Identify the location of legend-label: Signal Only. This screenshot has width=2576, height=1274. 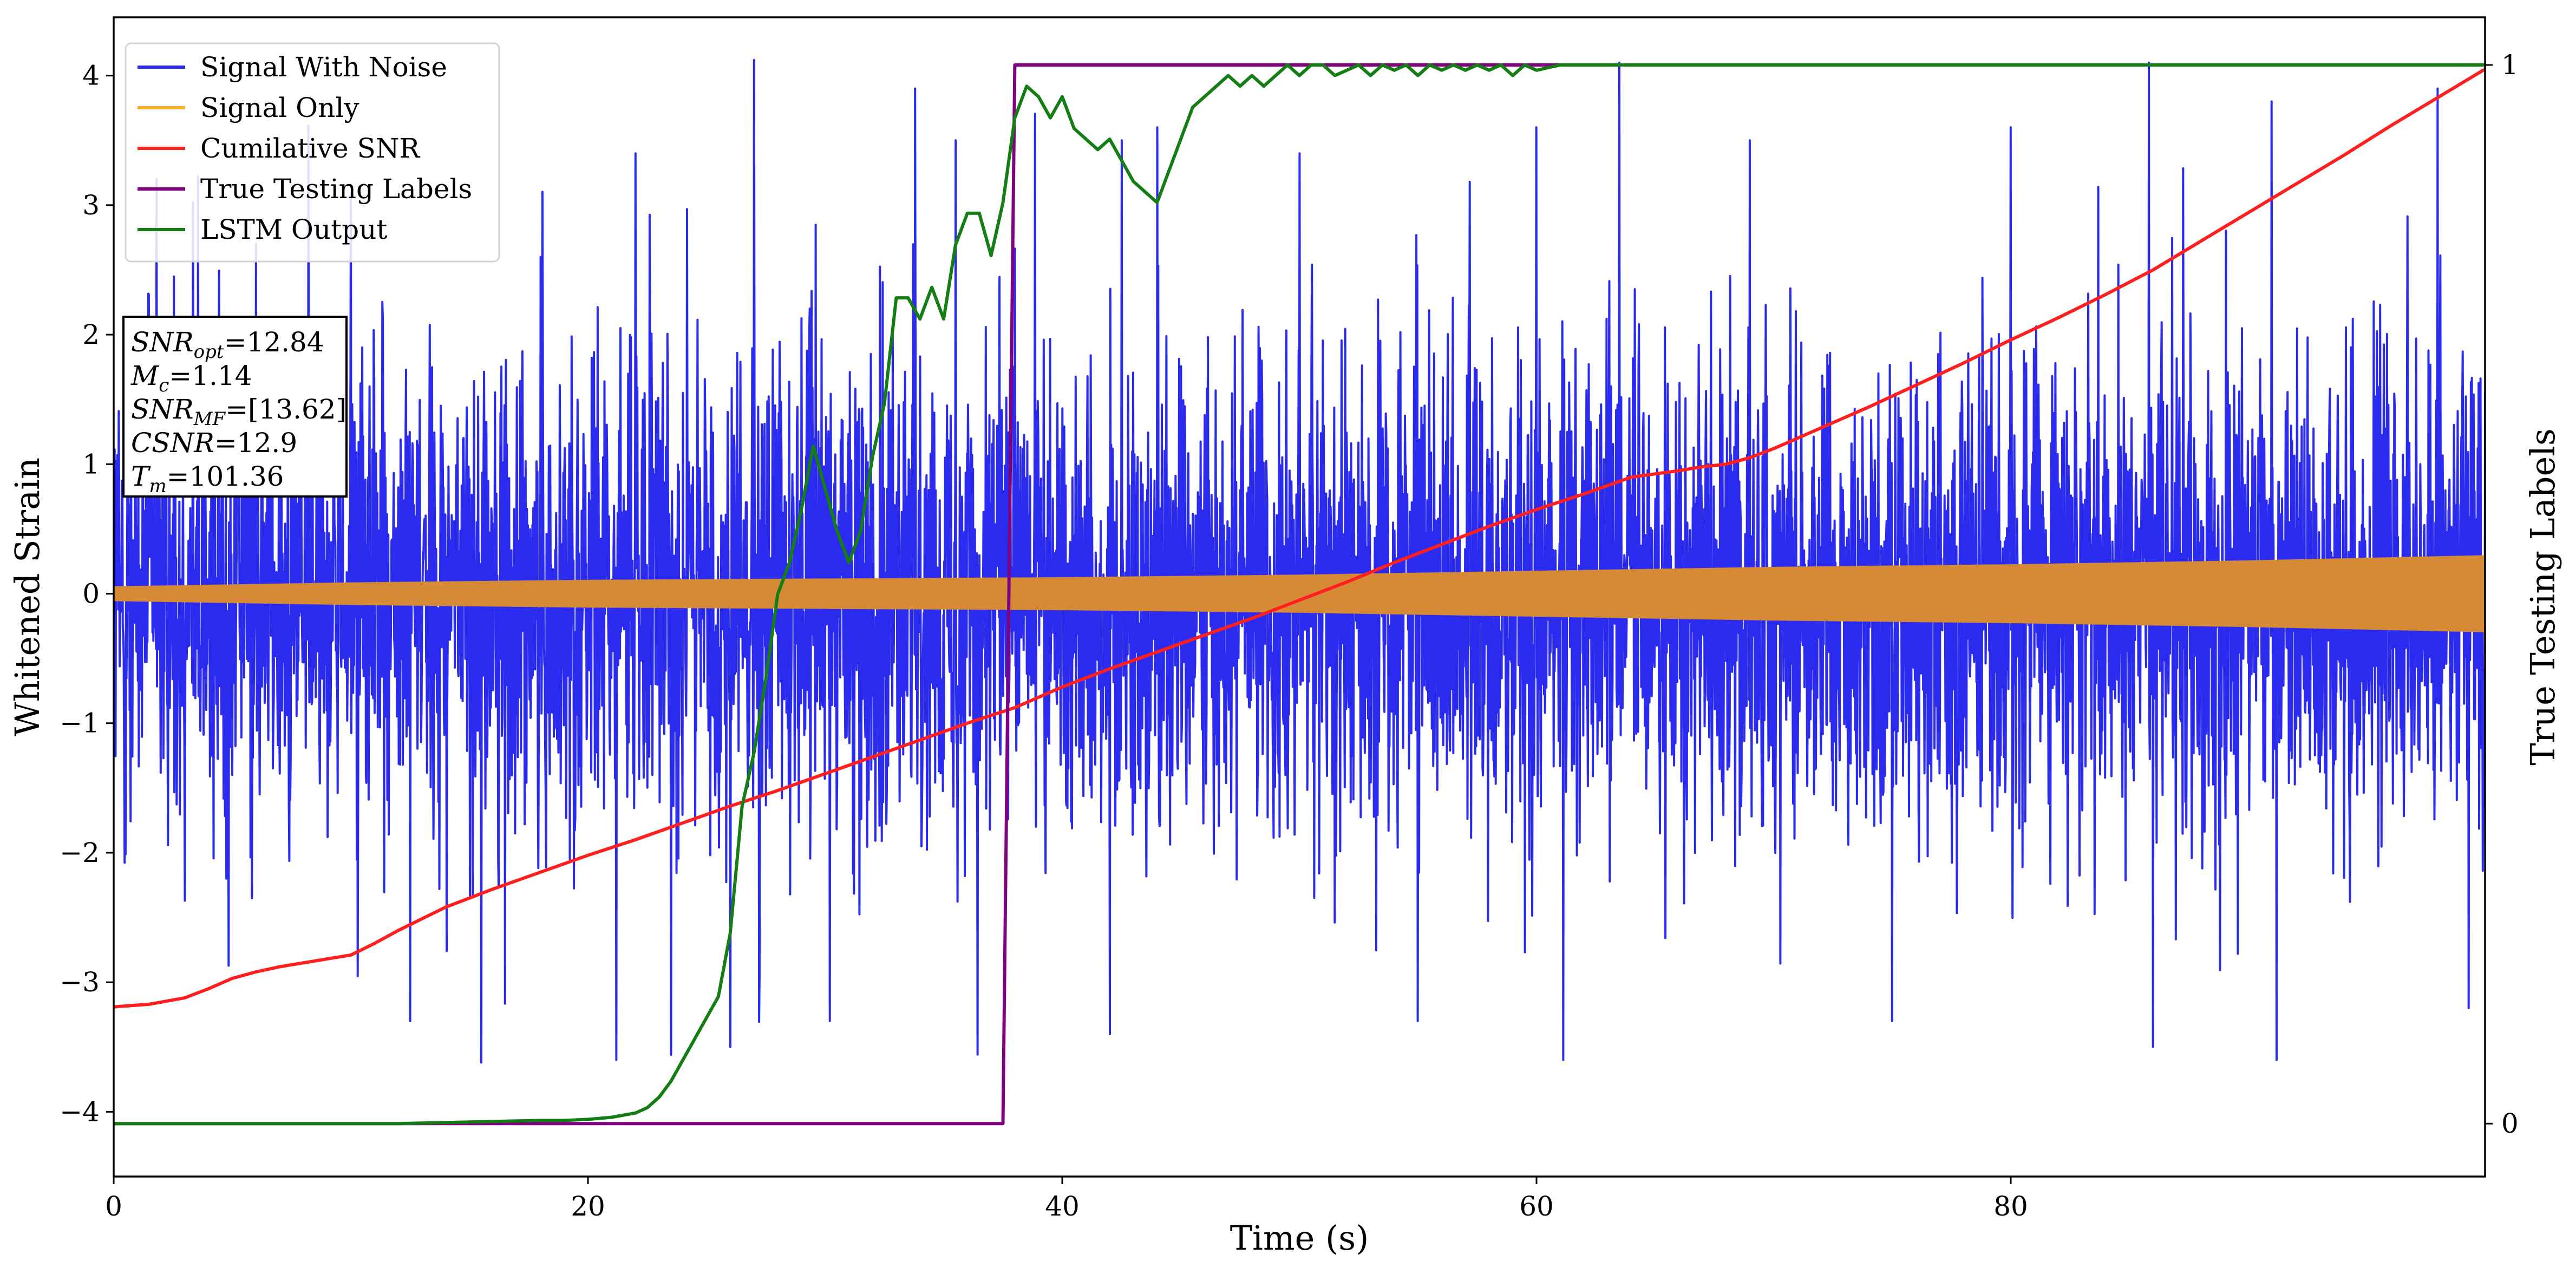
(279, 107).